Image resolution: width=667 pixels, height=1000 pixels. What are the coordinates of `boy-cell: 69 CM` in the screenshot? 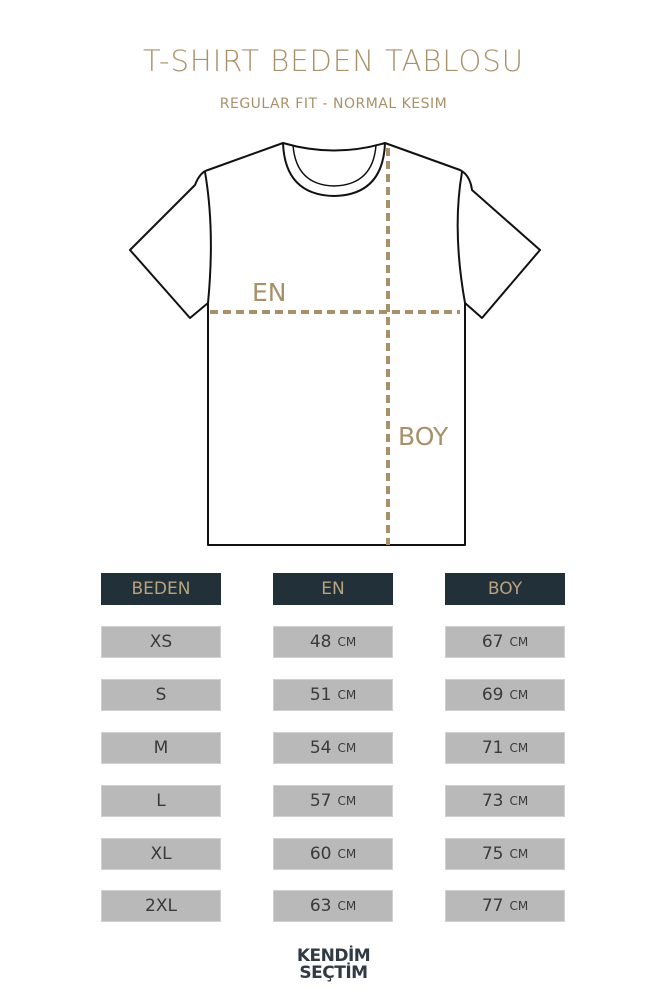 It's located at (505, 695).